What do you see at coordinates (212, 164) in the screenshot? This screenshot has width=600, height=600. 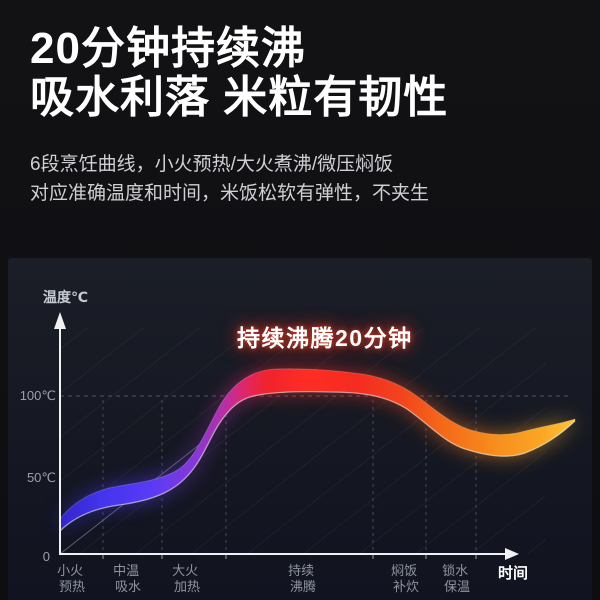 I see `subtitle-line-1: 6段烹饪曲线，小火预热/大火煮沸/微压焖饭` at bounding box center [212, 164].